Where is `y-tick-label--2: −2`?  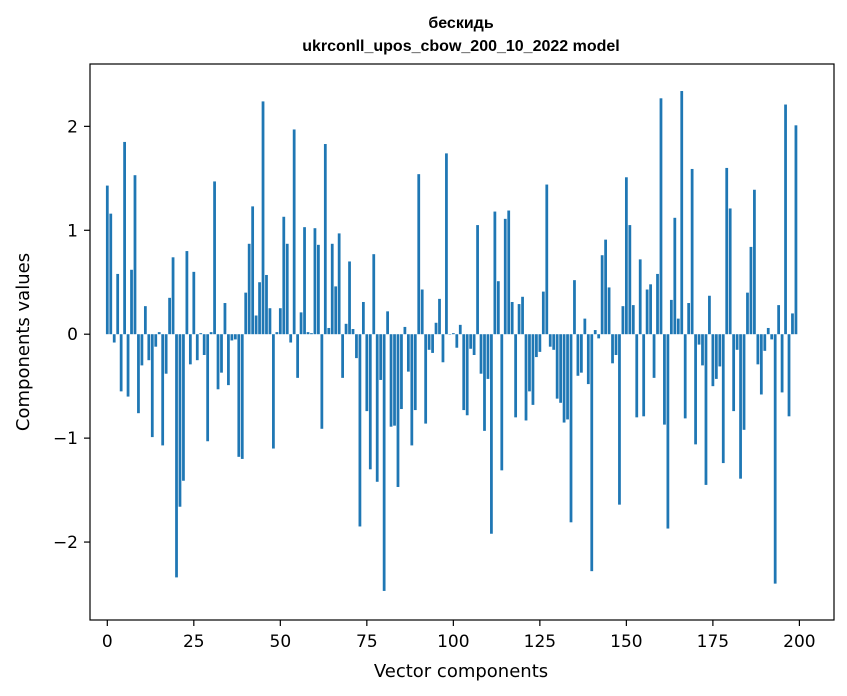 y-tick-label--2: −2 is located at coordinates (65, 543).